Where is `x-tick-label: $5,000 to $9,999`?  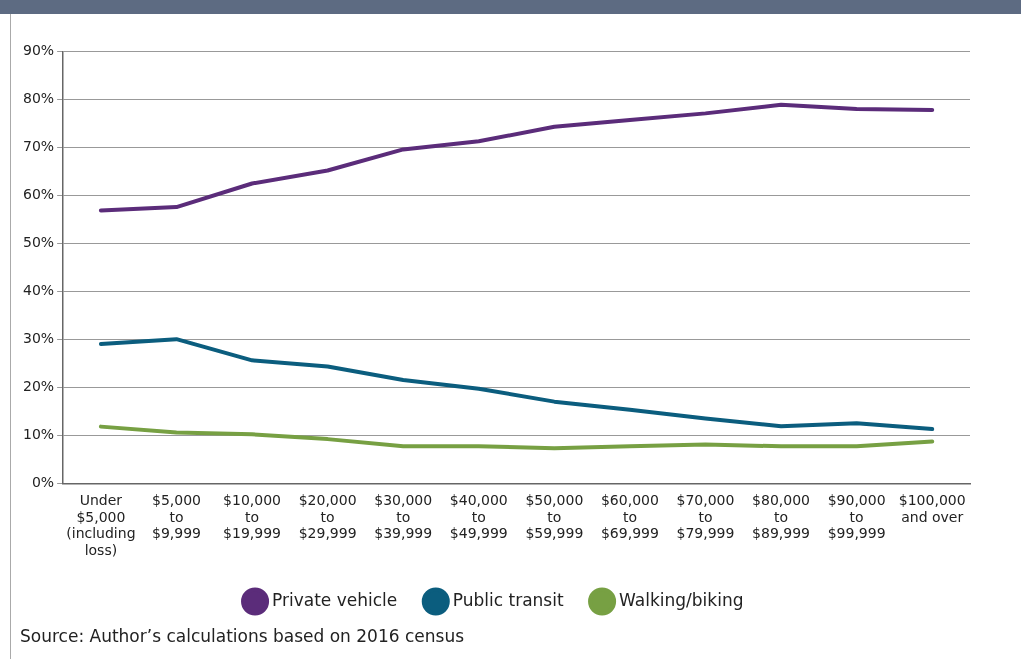 x-tick-label: $5,000 to $9,999 is located at coordinates (176, 516).